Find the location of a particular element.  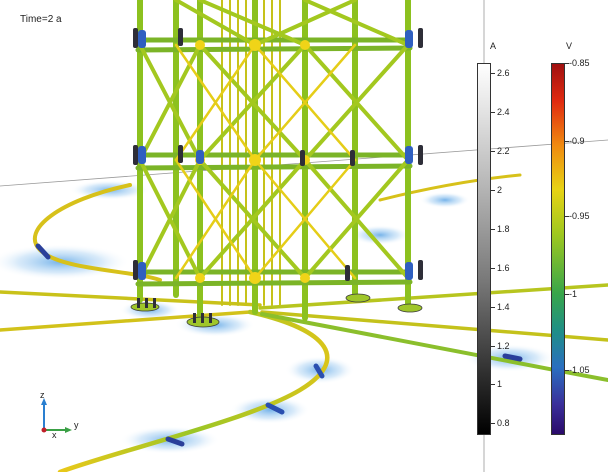

colorbar-tick-label: 2.6 is located at coordinates (503, 73).